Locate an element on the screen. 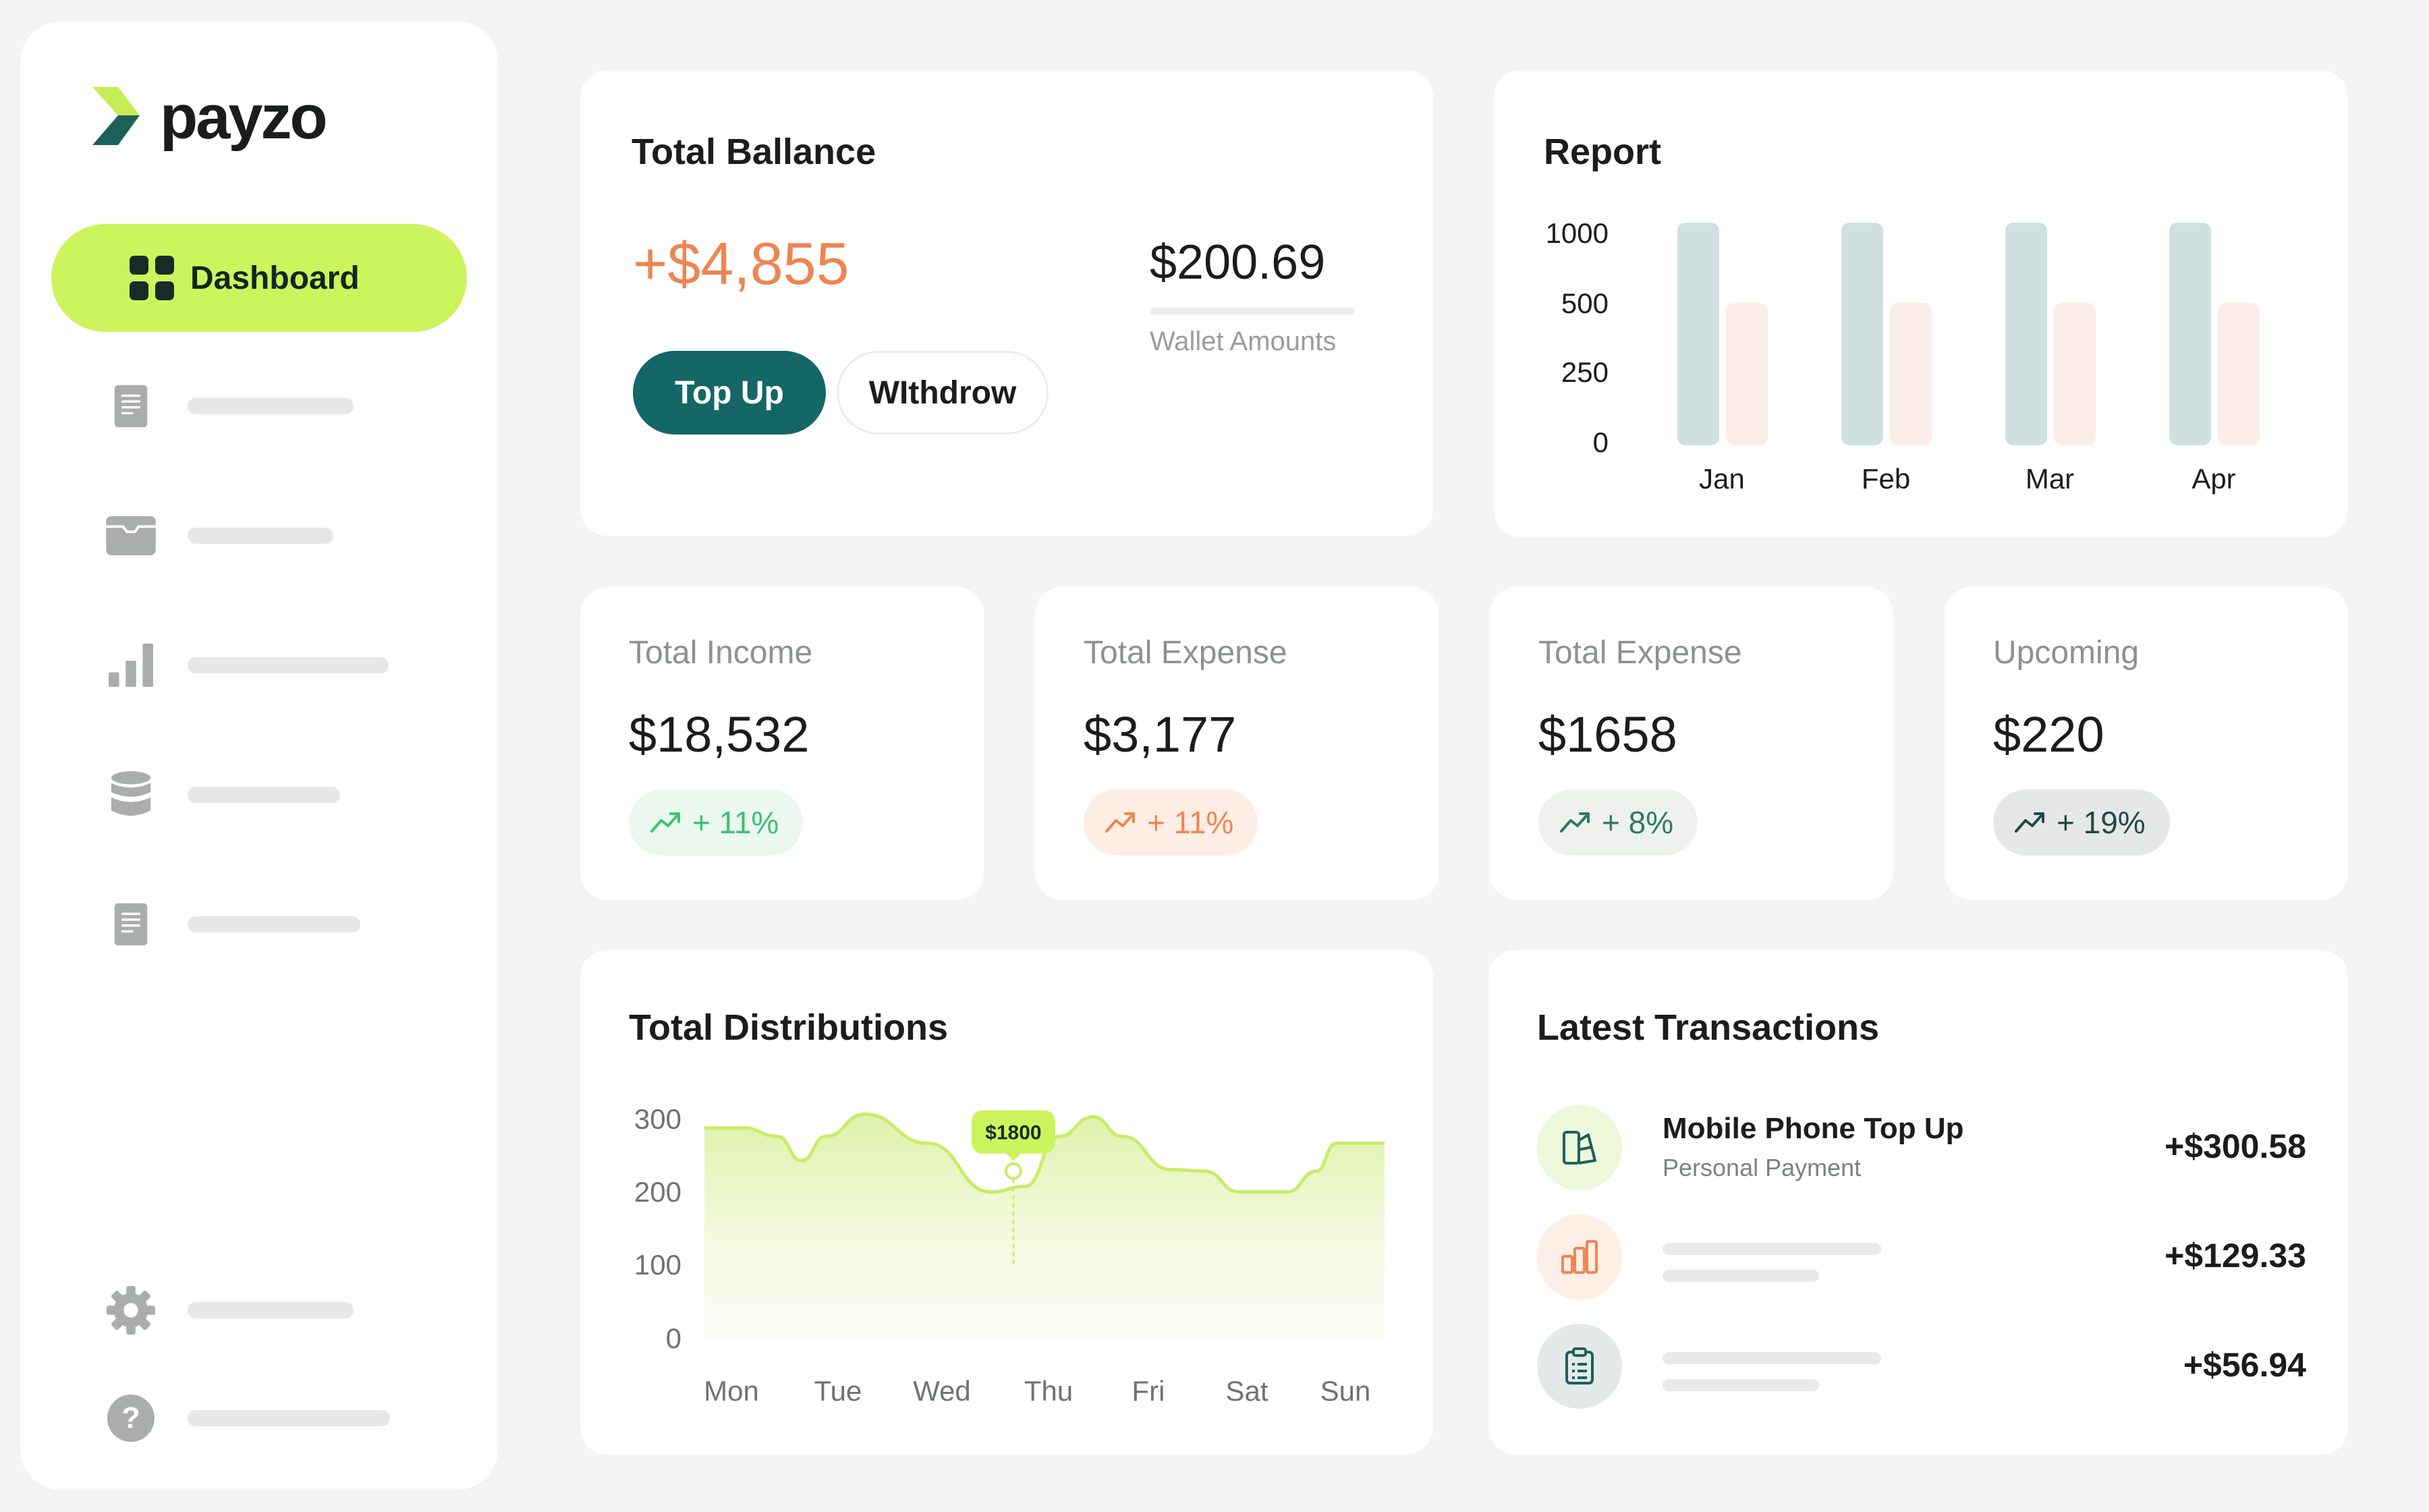  bar-chart-icon is located at coordinates (131, 665).